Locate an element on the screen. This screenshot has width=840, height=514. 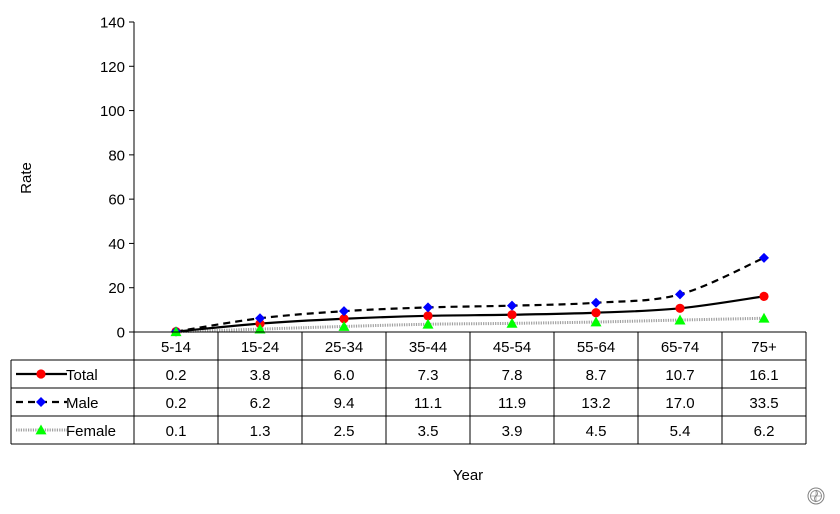
table-cell: 3.9 is located at coordinates (512, 431).